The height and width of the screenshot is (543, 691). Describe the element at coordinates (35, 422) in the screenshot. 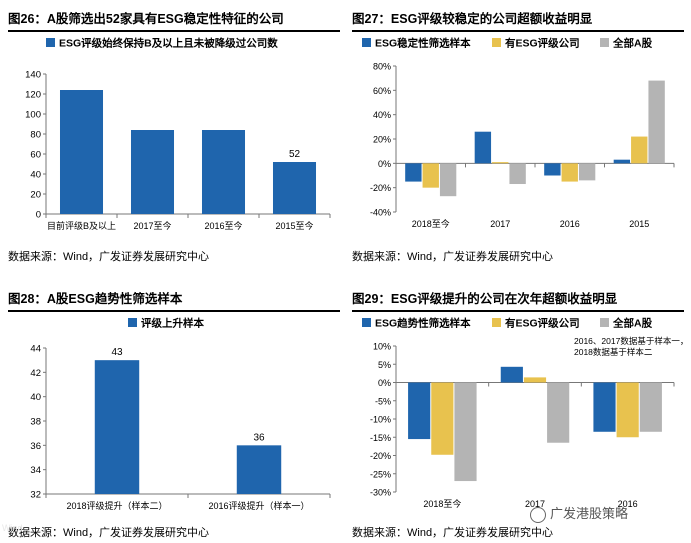

I see `y-tick-label: 38` at that location.